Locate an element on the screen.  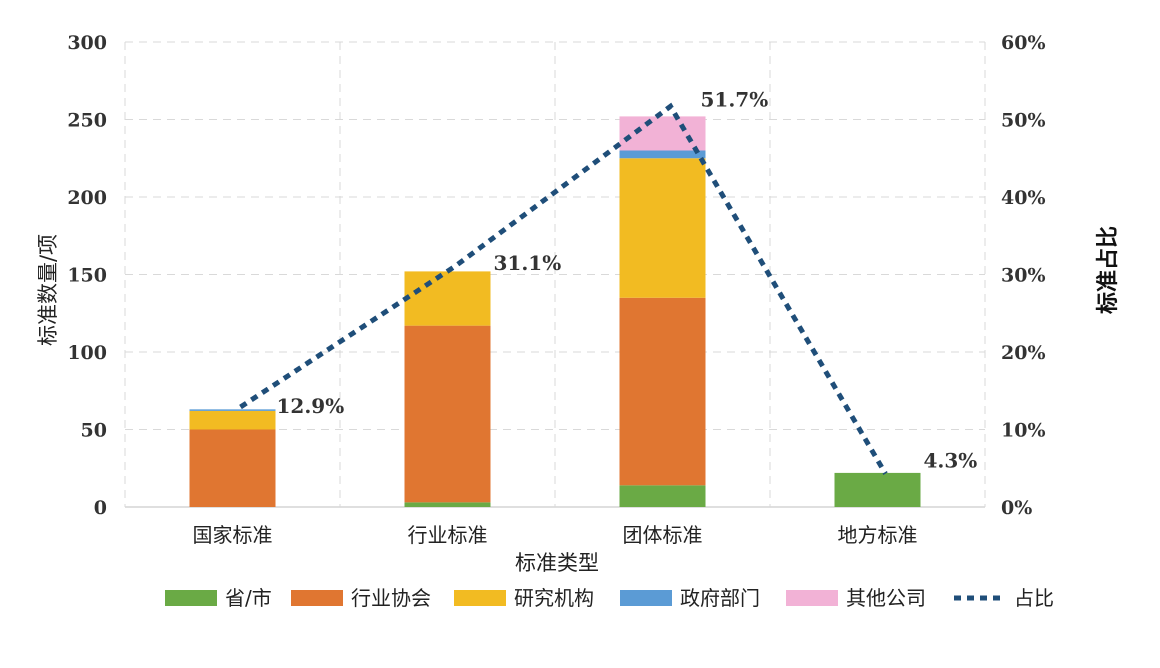
legend-label: 占比 is located at coordinates (1034, 598).